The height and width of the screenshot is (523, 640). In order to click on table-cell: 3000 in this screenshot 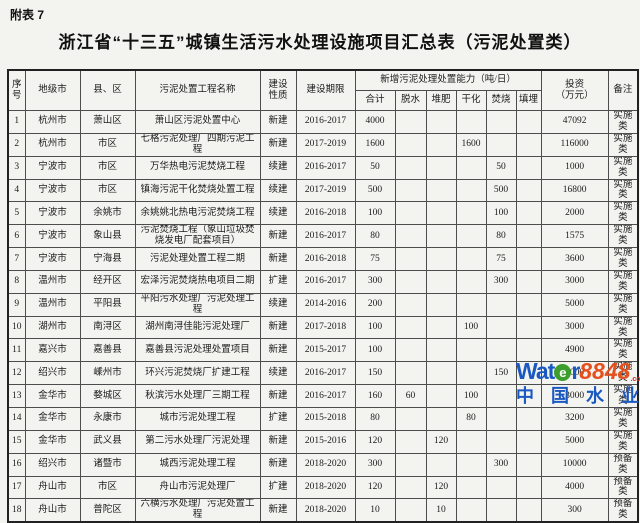, I will do `click(574, 281)`.